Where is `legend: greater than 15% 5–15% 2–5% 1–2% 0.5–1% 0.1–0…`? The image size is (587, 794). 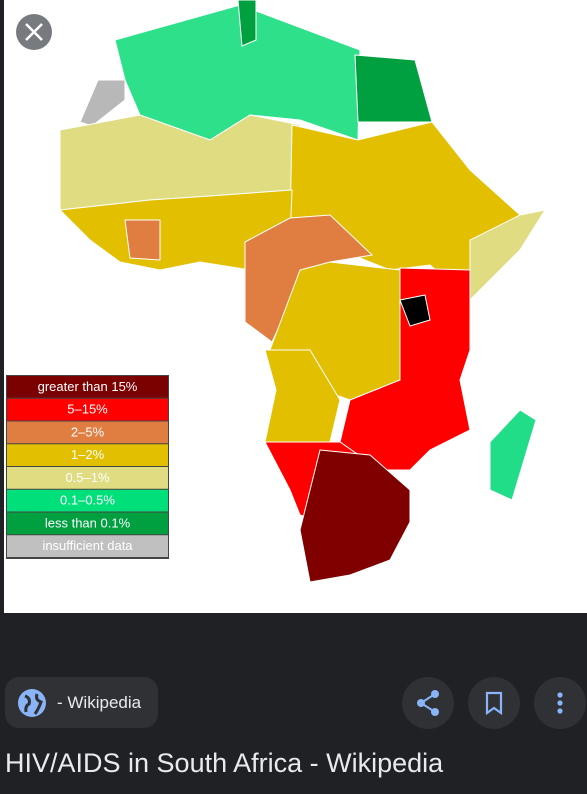
legend: greater than 15% 5–15% 2–5% 1–2% 0.5–1% 0.1–0… is located at coordinates (87, 467).